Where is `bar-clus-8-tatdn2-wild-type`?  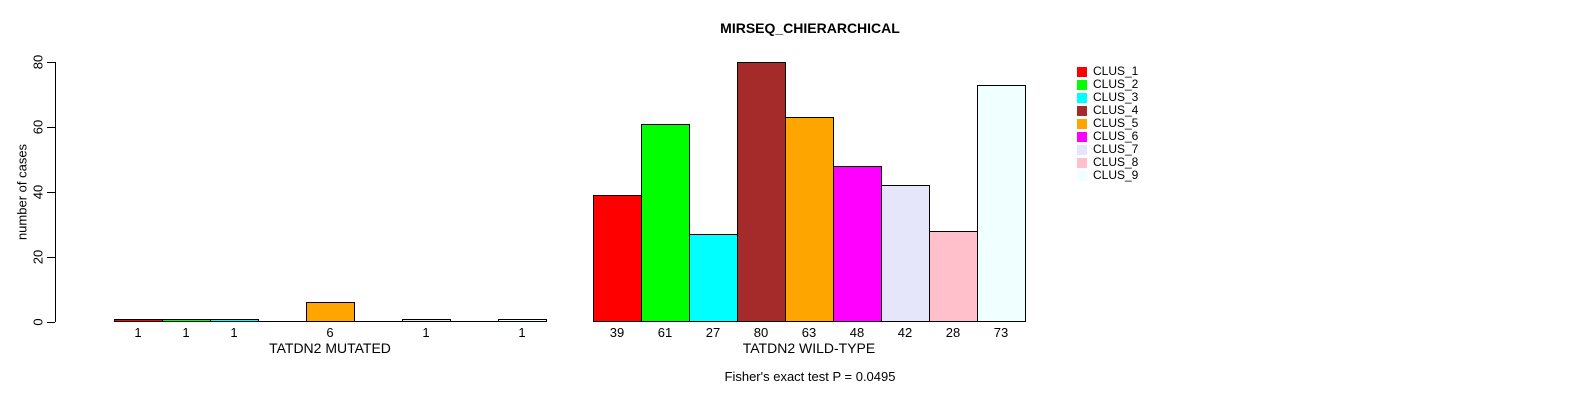 bar-clus-8-tatdn2-wild-type is located at coordinates (953, 276).